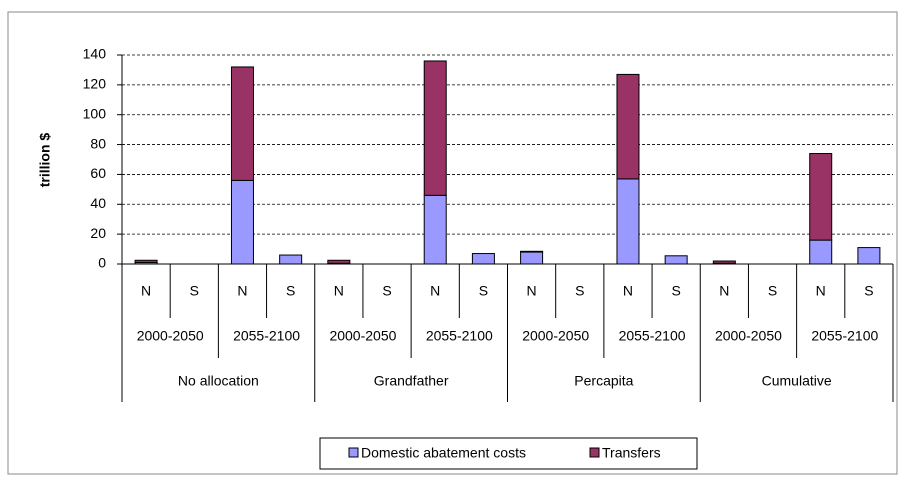 This screenshot has width=905, height=477. What do you see at coordinates (95, 84) in the screenshot?
I see `y-tick-label: 120` at bounding box center [95, 84].